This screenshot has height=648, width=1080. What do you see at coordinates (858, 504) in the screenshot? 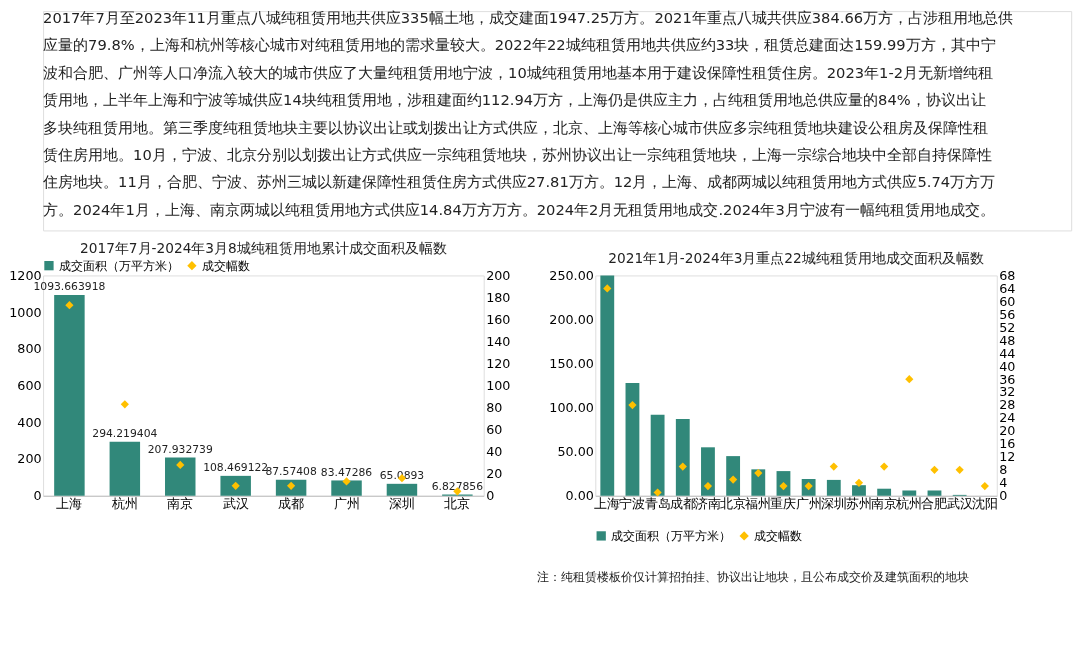
I see `x-tick-label: 苏州` at bounding box center [858, 504].